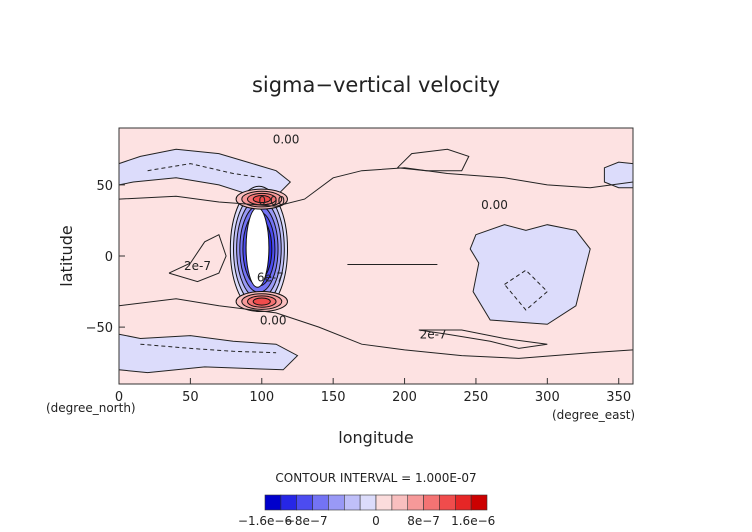 This screenshot has width=752, height=532. Describe the element at coordinates (119, 397) in the screenshot. I see `x-tick-label: 0` at that location.